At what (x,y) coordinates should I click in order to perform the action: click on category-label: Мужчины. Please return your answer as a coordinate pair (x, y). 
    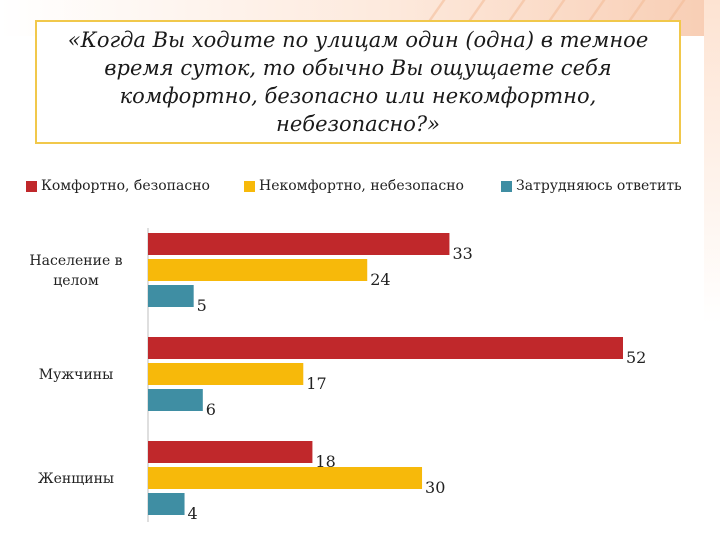
    Looking at the image, I should click on (76, 375).